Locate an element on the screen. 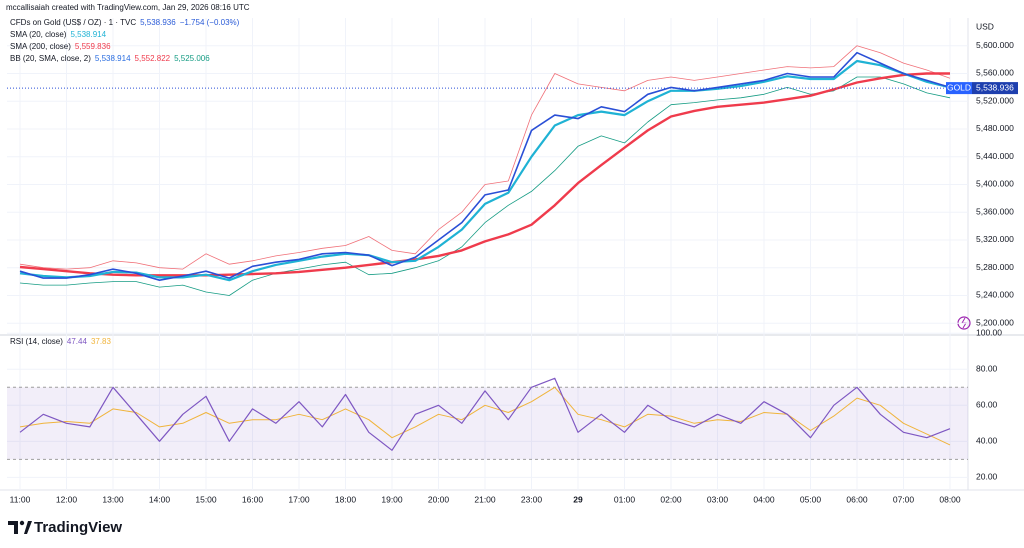 The width and height of the screenshot is (1024, 548). x-tick-label: 21:00 is located at coordinates (485, 499).